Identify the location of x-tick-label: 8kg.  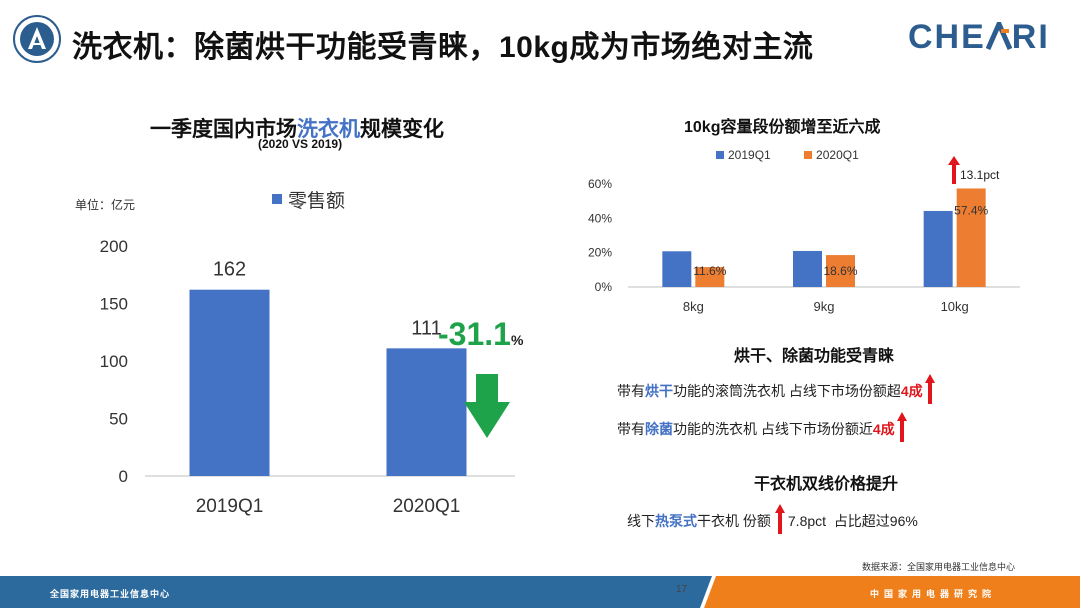
(693, 306).